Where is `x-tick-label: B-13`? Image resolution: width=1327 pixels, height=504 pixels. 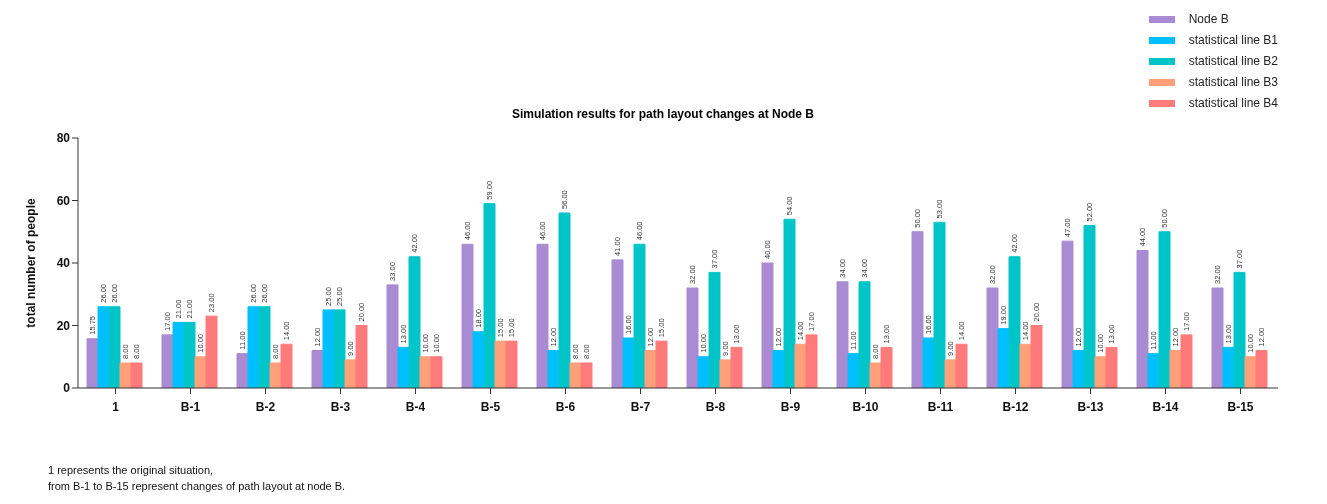 x-tick-label: B-13 is located at coordinates (1090, 406).